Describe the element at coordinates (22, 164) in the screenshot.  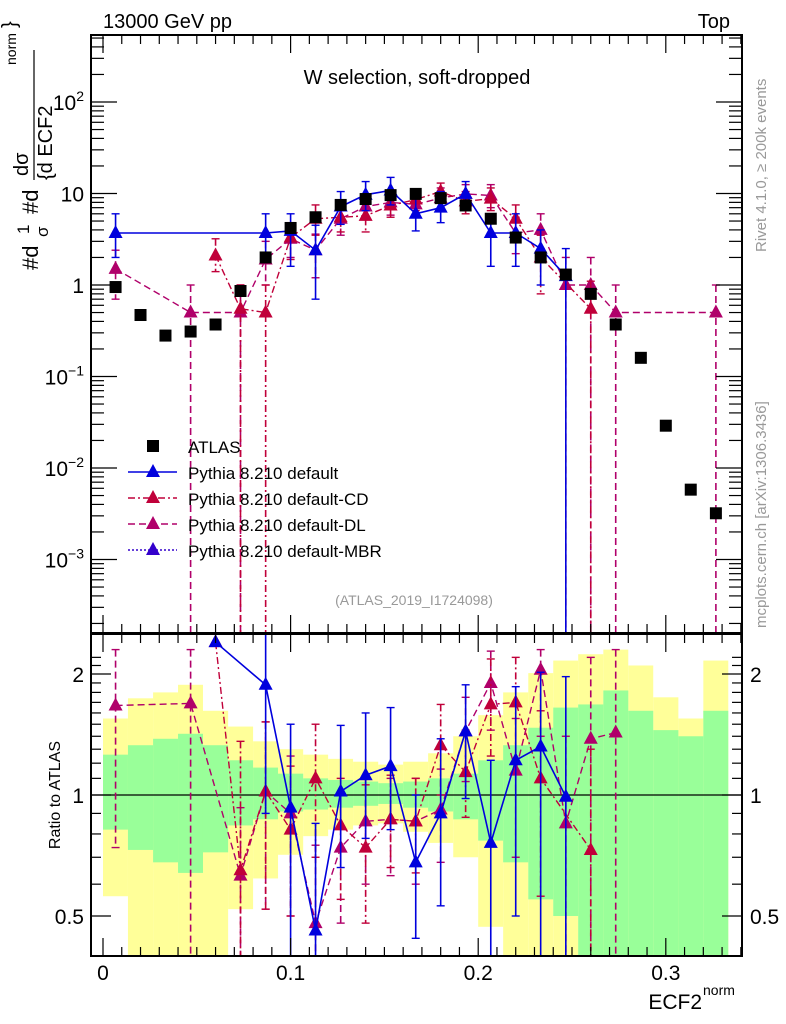
I see `ylabel-frac2-num: dσ` at that location.